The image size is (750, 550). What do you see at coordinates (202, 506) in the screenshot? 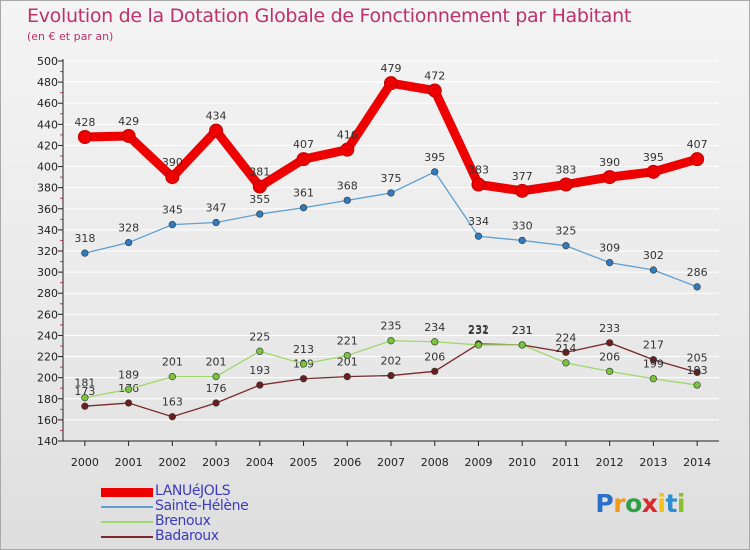
I see `legend-label: Sainte-Hélène` at bounding box center [202, 506].